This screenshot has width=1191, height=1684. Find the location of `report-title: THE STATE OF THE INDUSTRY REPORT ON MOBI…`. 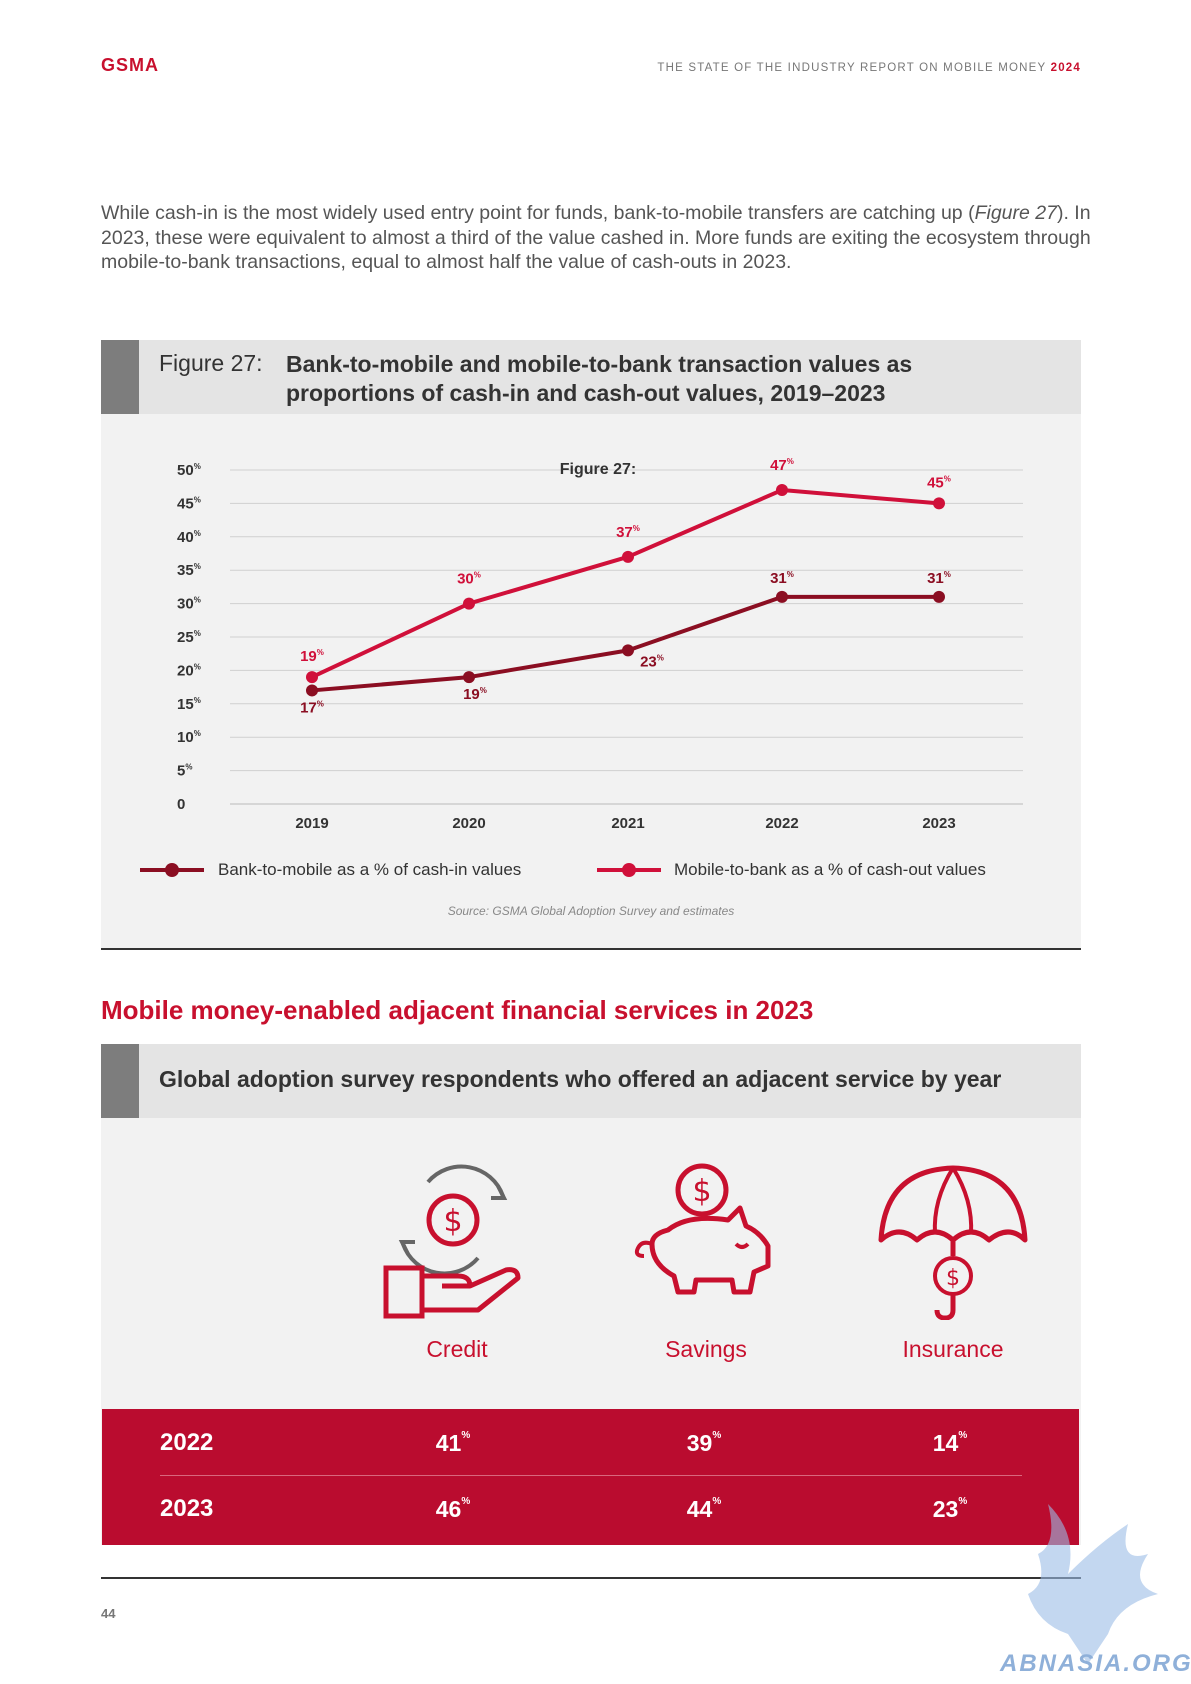

report-title: THE STATE OF THE INDUSTRY REPORT ON MOBI… is located at coordinates (869, 68).